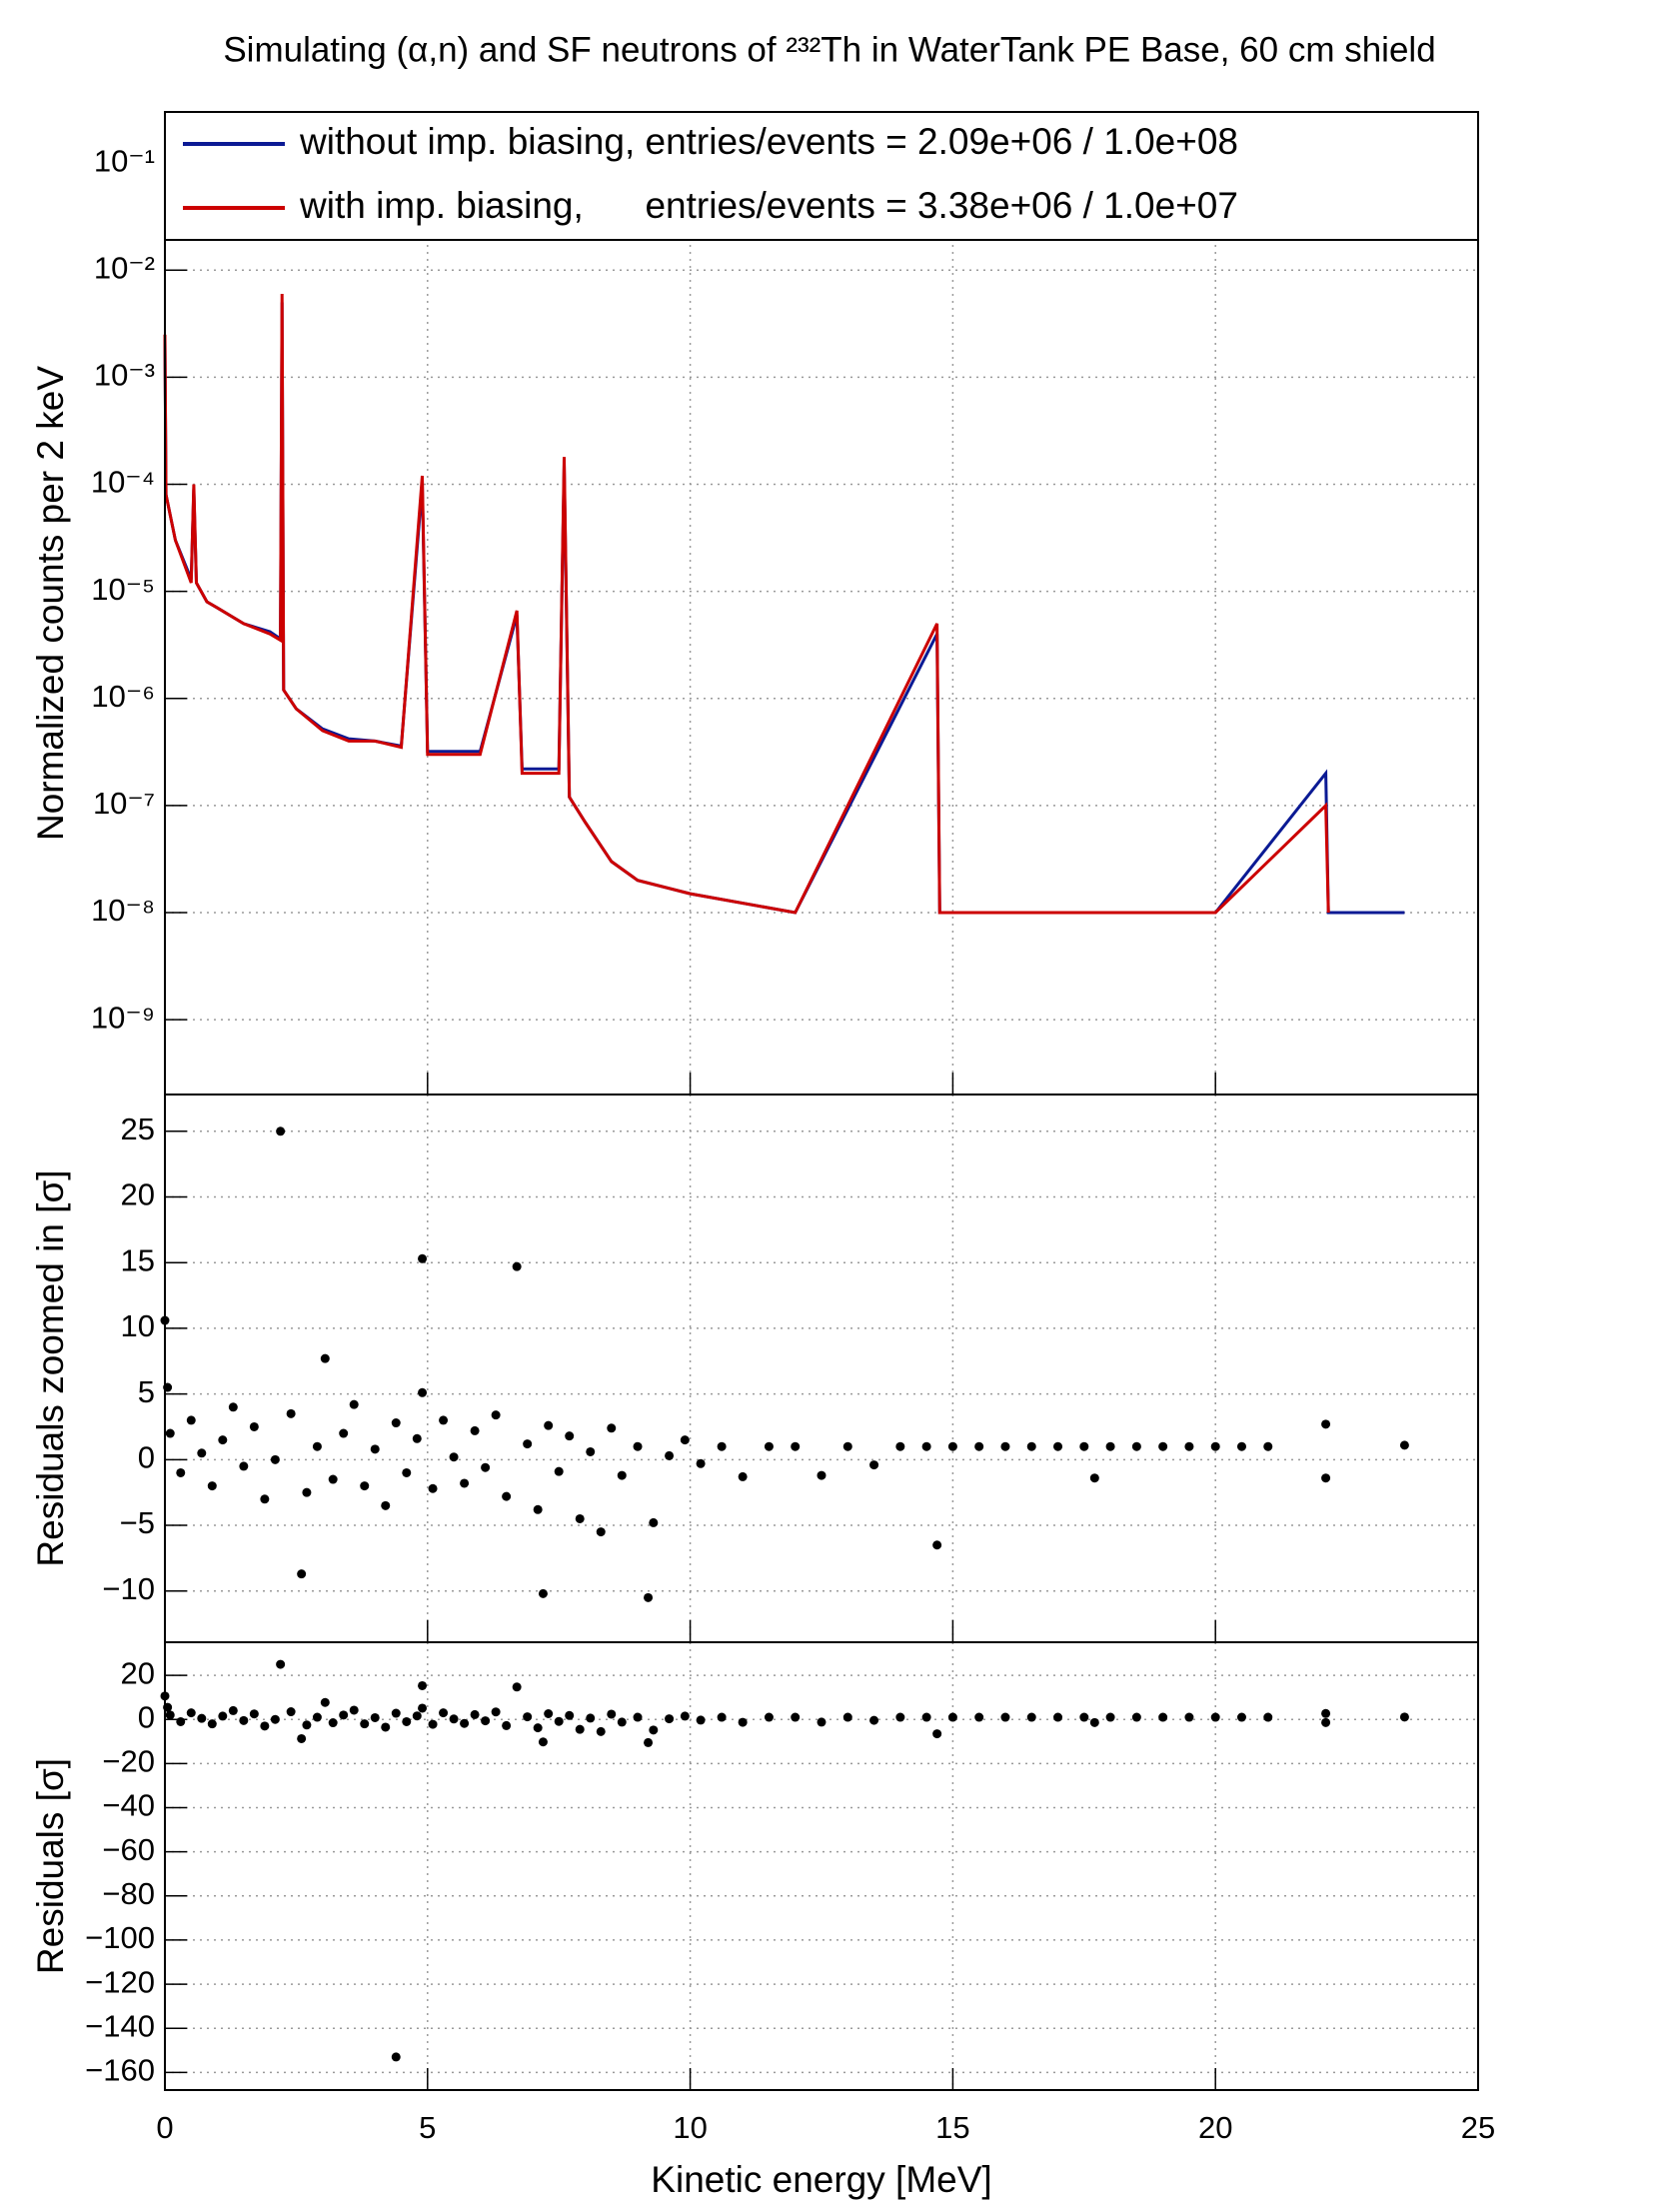 This screenshot has height=2212, width=1660. What do you see at coordinates (123, 1017) in the screenshot?
I see `y-tick-label: 10⁻⁹` at bounding box center [123, 1017].